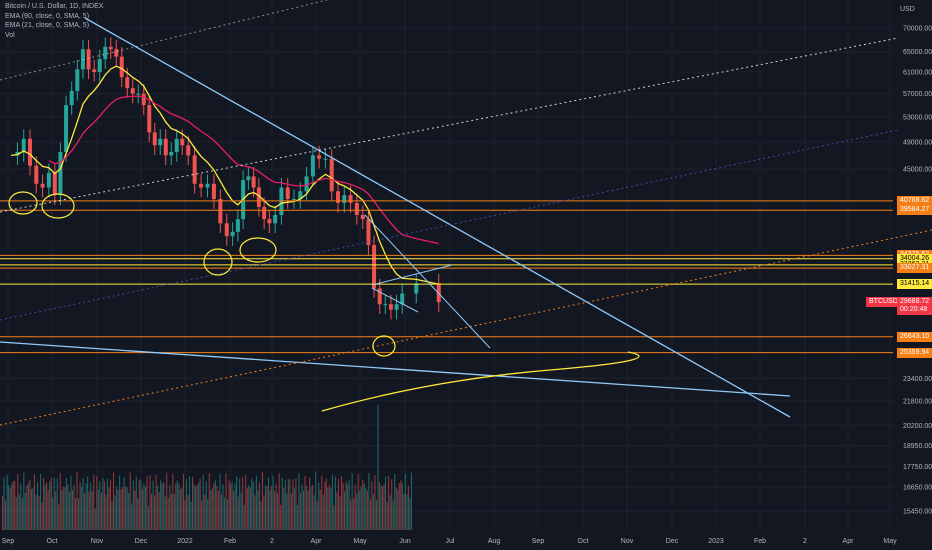 The height and width of the screenshot is (550, 932). Describe the element at coordinates (412, 275) in the screenshot. I see `wedge-top` at that location.